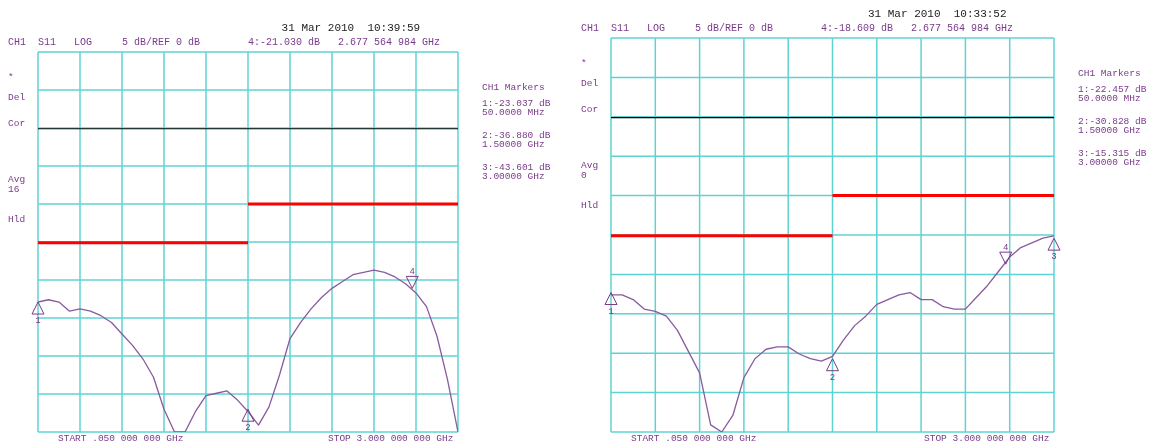 The image size is (1154, 445). What do you see at coordinates (1112, 121) in the screenshot?
I see `text: 2:-30.828 dB` at bounding box center [1112, 121].